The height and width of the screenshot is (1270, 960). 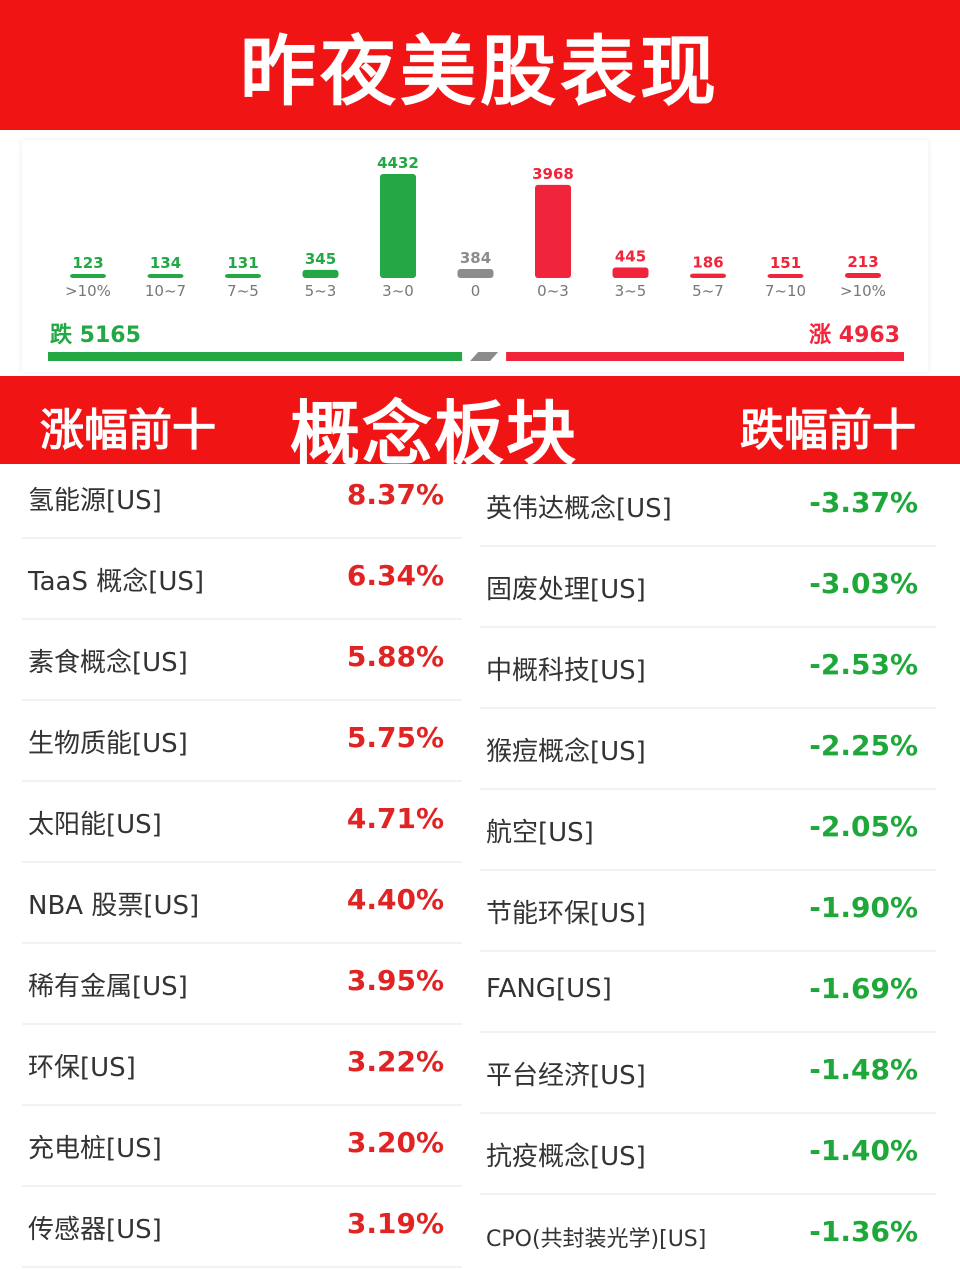 What do you see at coordinates (707, 263) in the screenshot?
I see `bar-value-label: 186` at bounding box center [707, 263].